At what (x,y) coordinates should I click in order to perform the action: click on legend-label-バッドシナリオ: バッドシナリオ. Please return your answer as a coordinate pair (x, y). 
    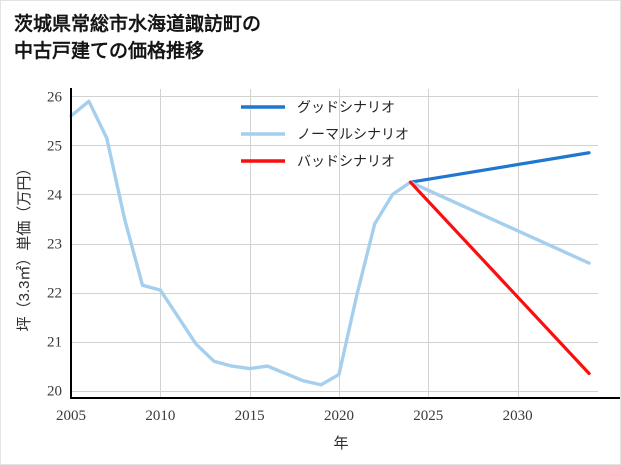
    Looking at the image, I should click on (346, 161).